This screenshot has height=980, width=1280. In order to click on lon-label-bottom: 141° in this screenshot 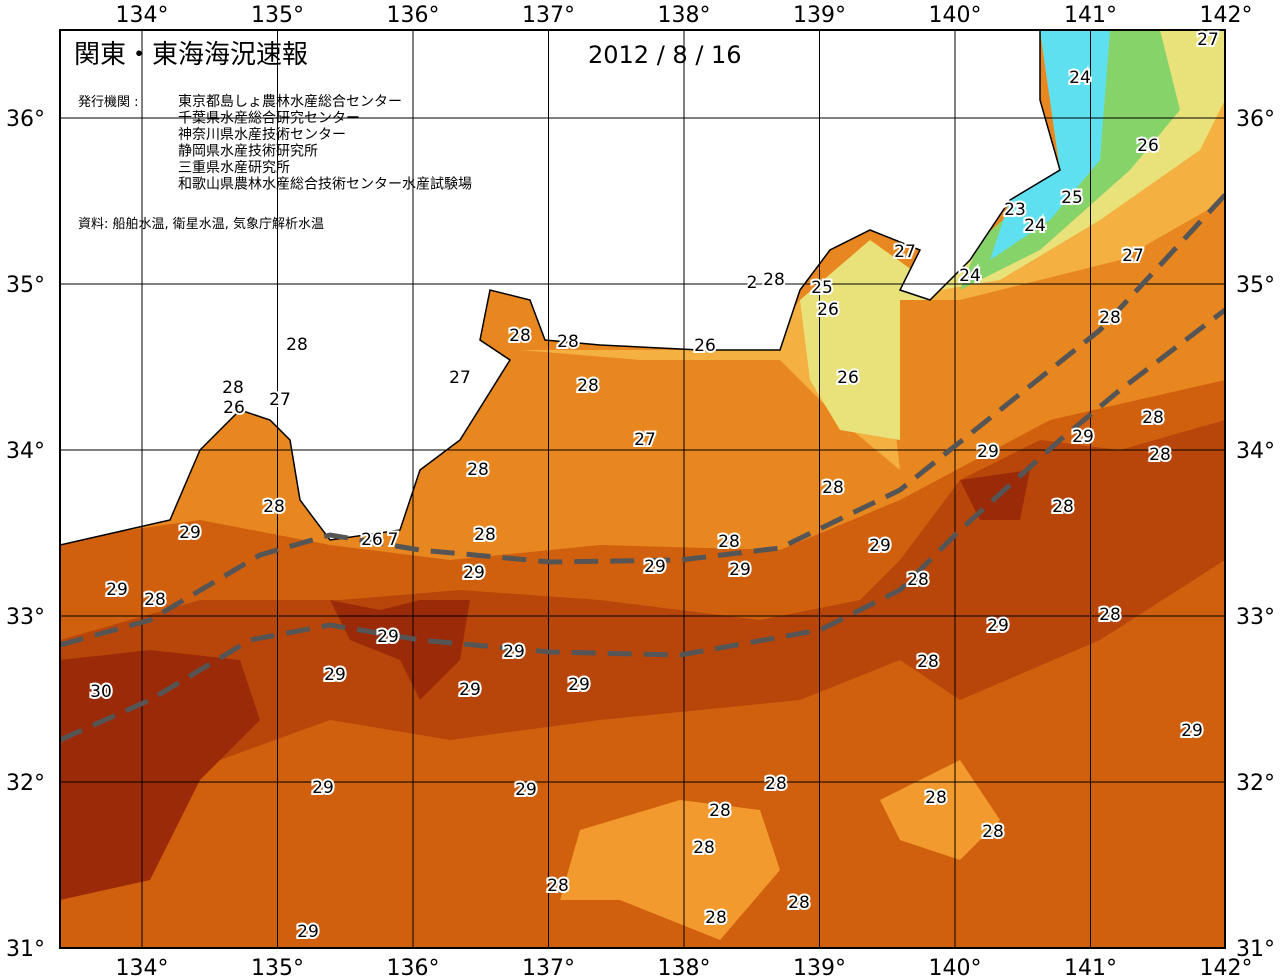, I will do `click(1090, 968)`.